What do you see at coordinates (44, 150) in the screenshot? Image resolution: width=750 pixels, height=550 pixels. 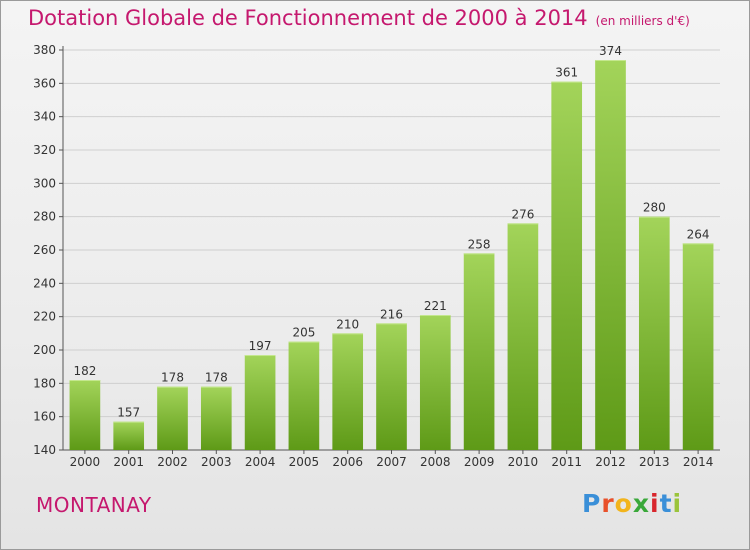 I see `y-tick-label: 320` at bounding box center [44, 150].